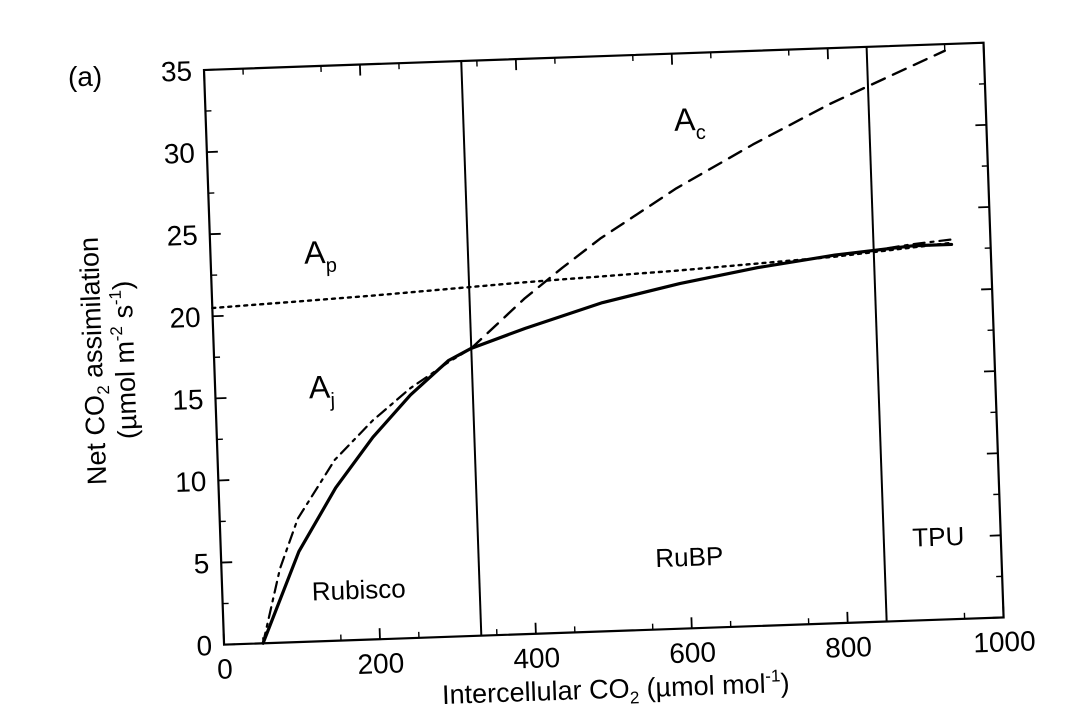 The width and height of the screenshot is (1092, 728). I want to click on x-tick-label: 600, so click(693, 652).